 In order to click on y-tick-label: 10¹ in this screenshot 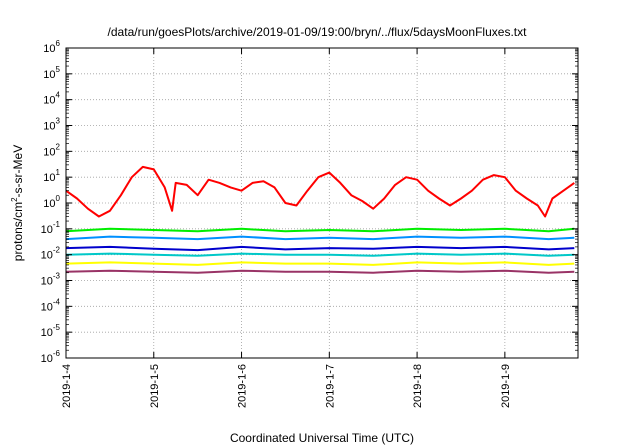, I will do `click(51, 176)`.